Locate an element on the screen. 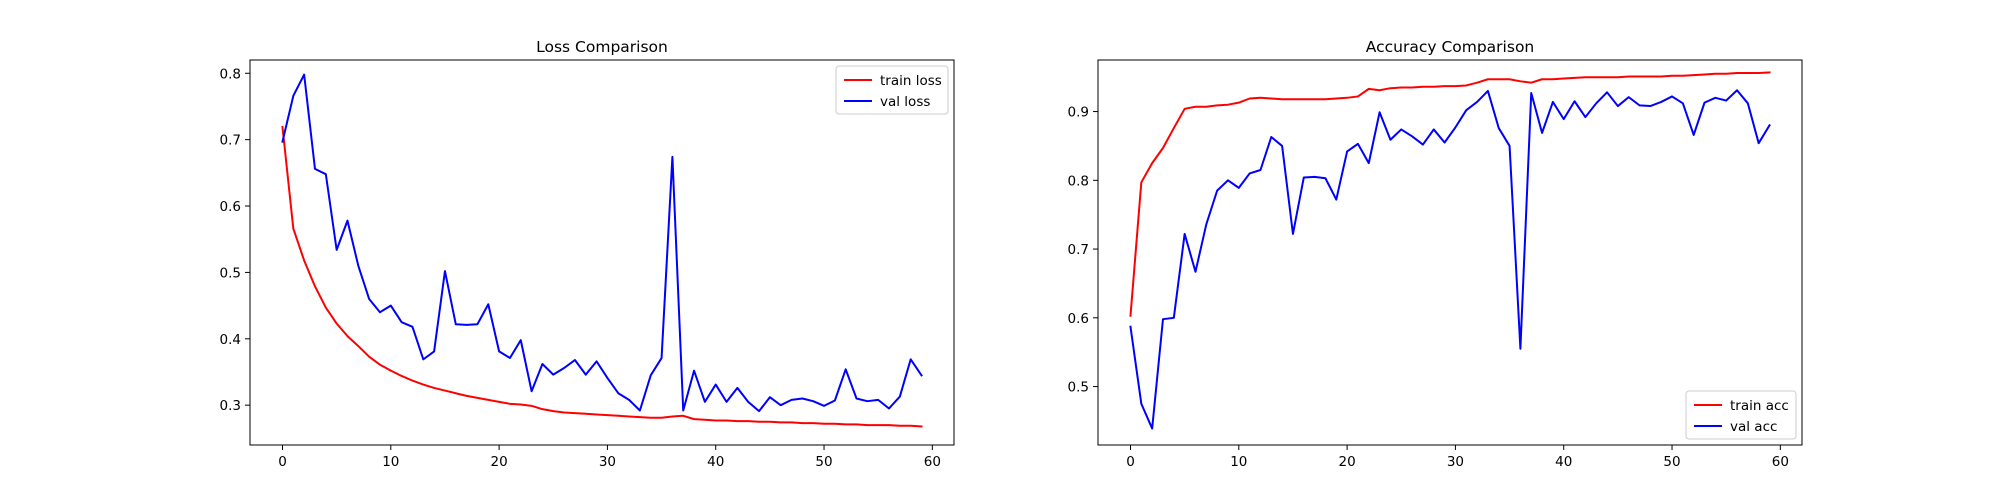 The height and width of the screenshot is (500, 2000). accuracy-chart-y-tick-label: 0.9 is located at coordinates (1078, 113).